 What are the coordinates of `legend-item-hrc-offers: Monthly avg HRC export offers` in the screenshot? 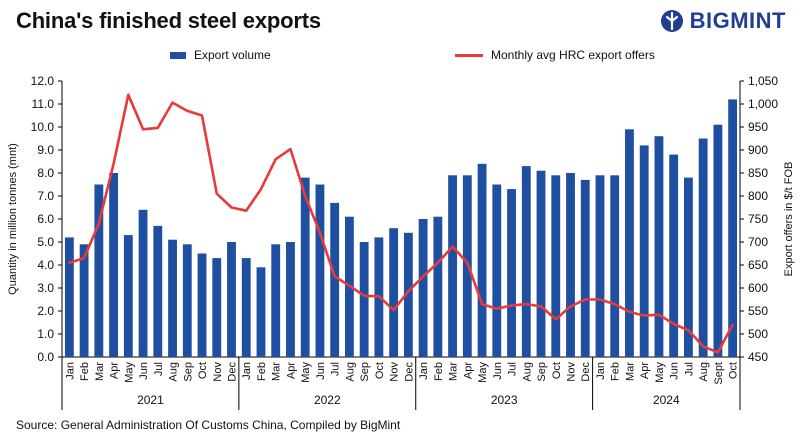 It's located at (555, 55).